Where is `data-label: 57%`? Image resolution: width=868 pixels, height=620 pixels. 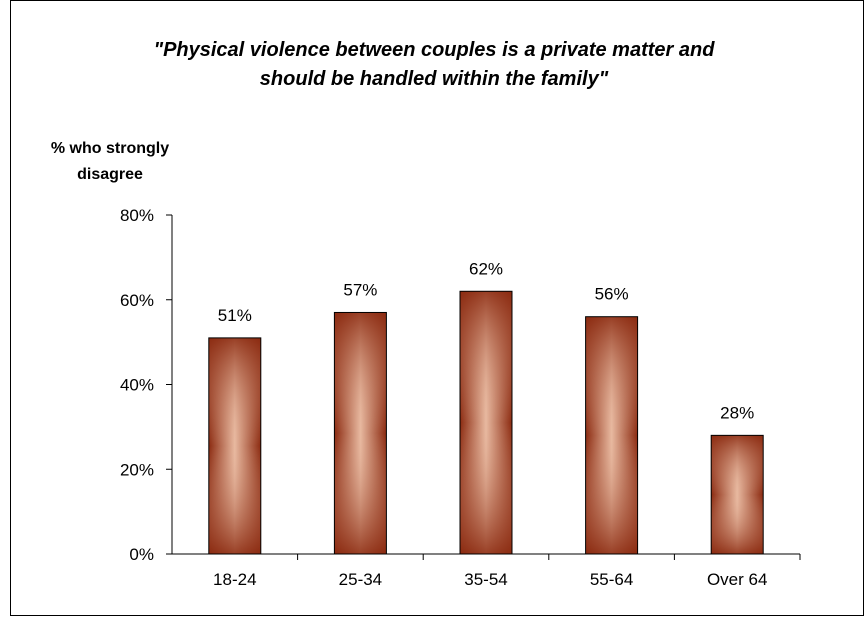 data-label: 57% is located at coordinates (360, 289).